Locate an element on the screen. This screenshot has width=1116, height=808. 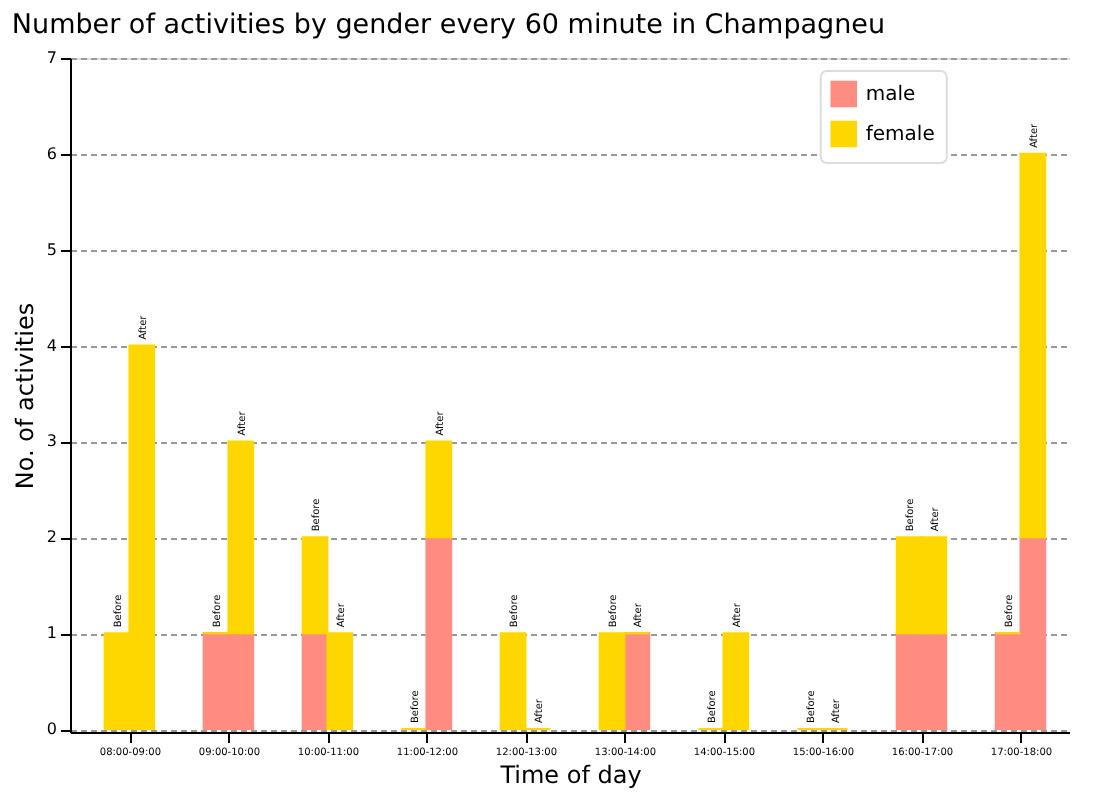
legend-label: female is located at coordinates (900, 135).